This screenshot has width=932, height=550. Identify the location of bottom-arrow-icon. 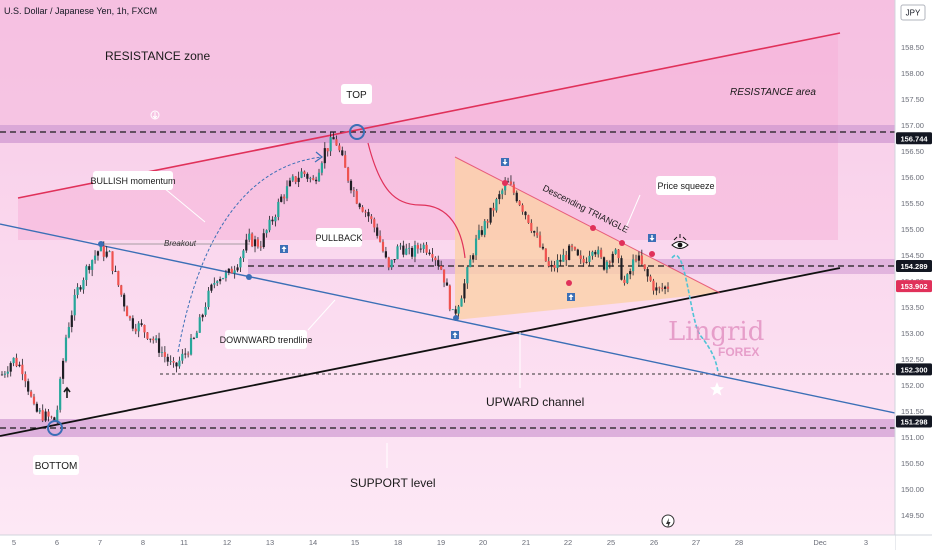
(67, 392).